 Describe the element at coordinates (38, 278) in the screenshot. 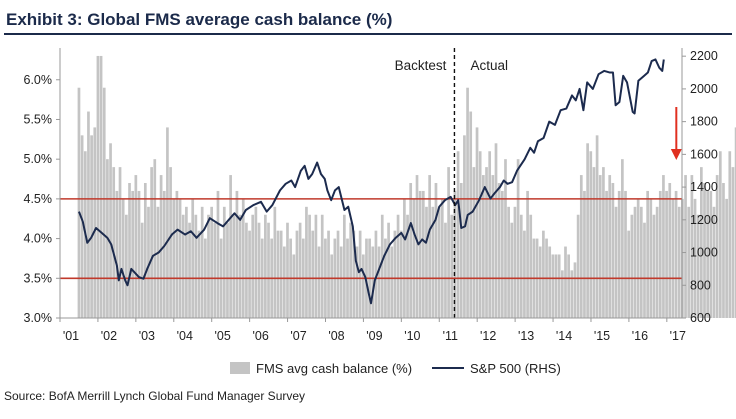

I see `left-tick-label: 3.5%` at that location.